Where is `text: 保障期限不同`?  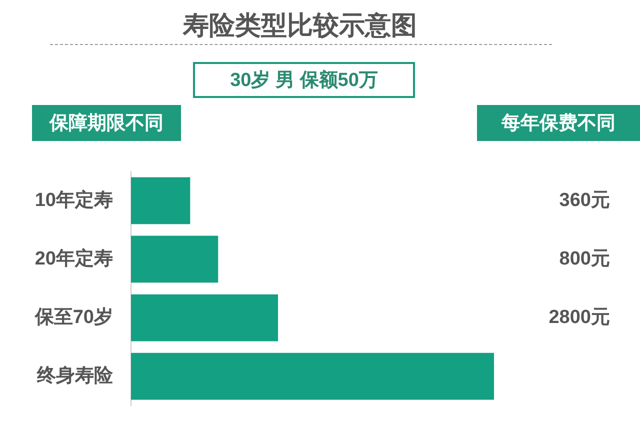
text: 保障期限不同 is located at coordinates (106, 123).